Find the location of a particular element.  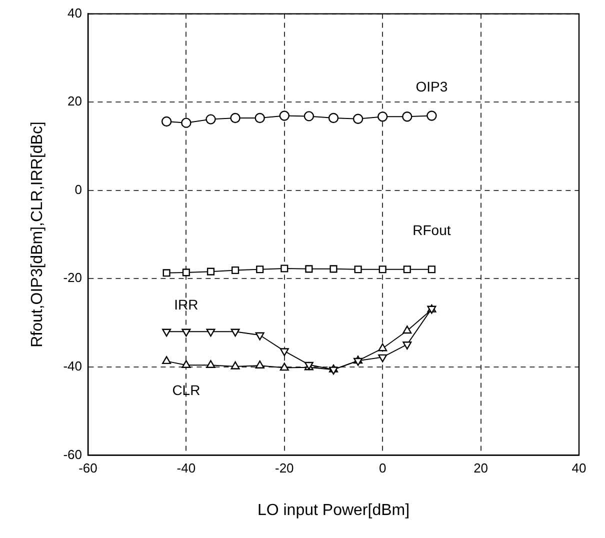

x-tick-label: -60 is located at coordinates (88, 468).